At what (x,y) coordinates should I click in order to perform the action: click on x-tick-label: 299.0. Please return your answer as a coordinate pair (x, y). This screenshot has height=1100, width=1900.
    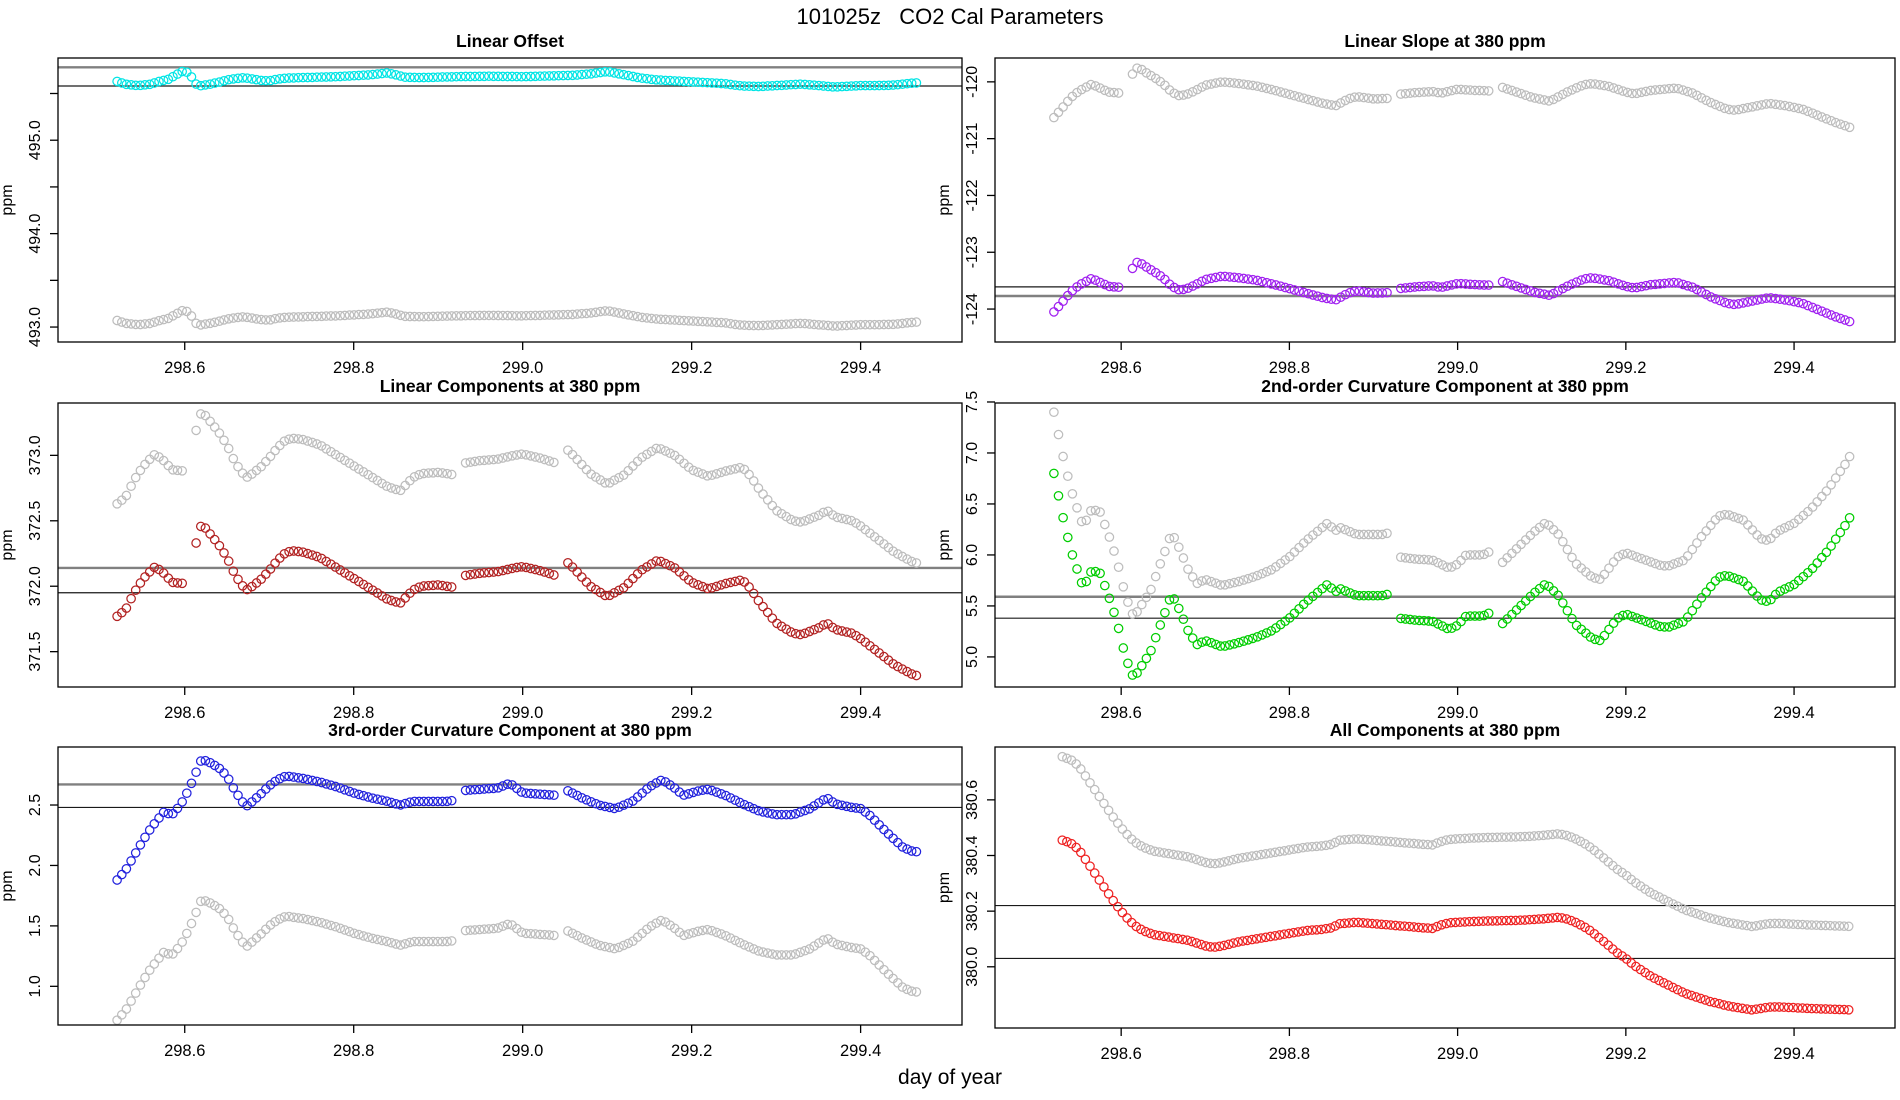
    Looking at the image, I should click on (522, 1051).